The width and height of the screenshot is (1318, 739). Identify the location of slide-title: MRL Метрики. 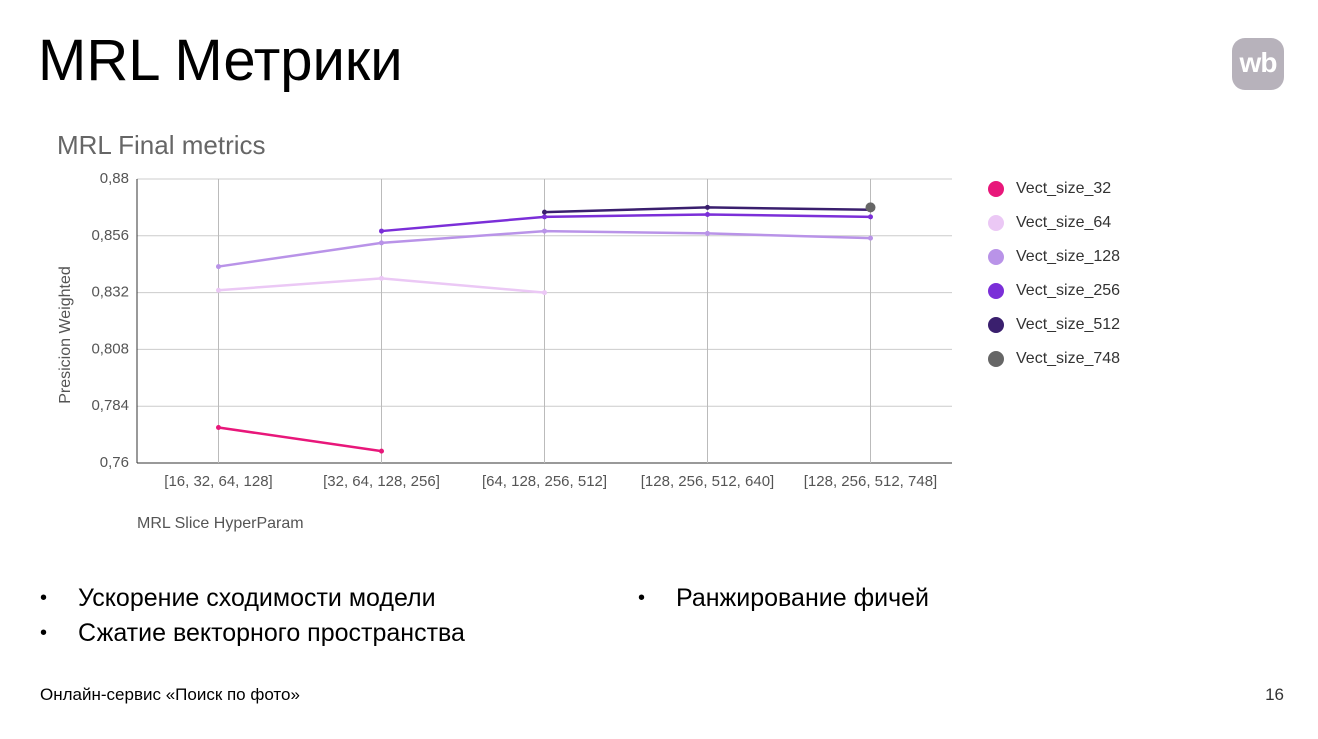
(220, 60).